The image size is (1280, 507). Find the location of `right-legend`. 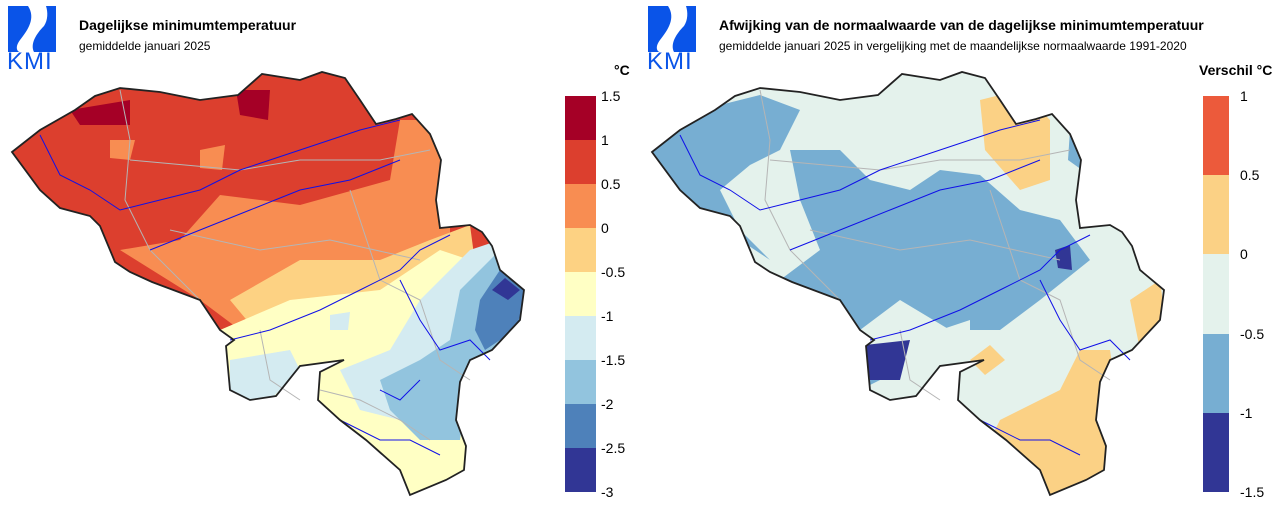

right-legend is located at coordinates (1216, 294).